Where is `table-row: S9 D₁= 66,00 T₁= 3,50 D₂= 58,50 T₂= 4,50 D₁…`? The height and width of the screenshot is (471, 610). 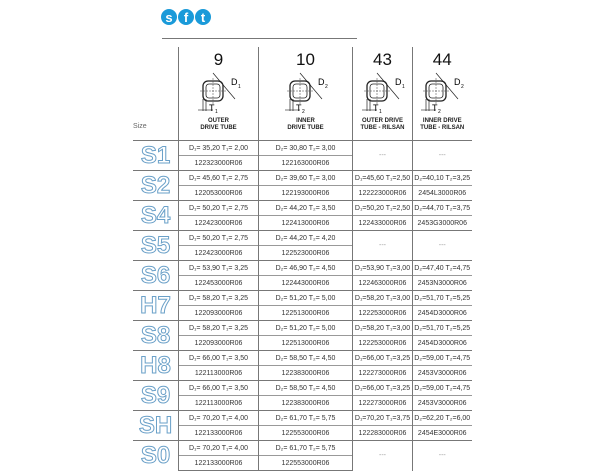 table-row: S9 D₁= 66,00 T₁= 3,50 D₂= 58,50 T₂= 4,50 D₁… is located at coordinates (302, 395).